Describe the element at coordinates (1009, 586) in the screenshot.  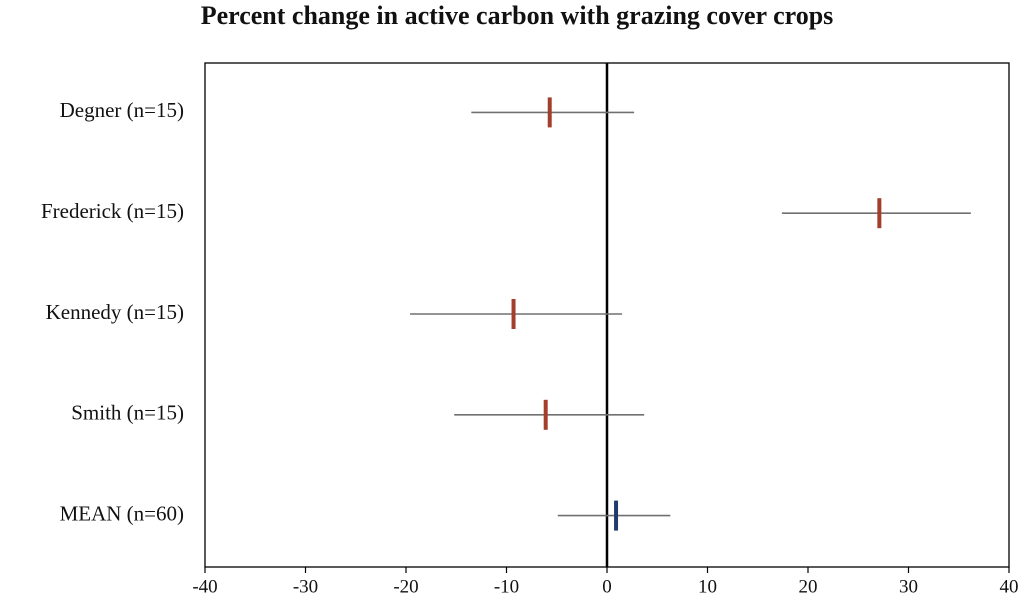
I see `x-tick-label: 40` at that location.